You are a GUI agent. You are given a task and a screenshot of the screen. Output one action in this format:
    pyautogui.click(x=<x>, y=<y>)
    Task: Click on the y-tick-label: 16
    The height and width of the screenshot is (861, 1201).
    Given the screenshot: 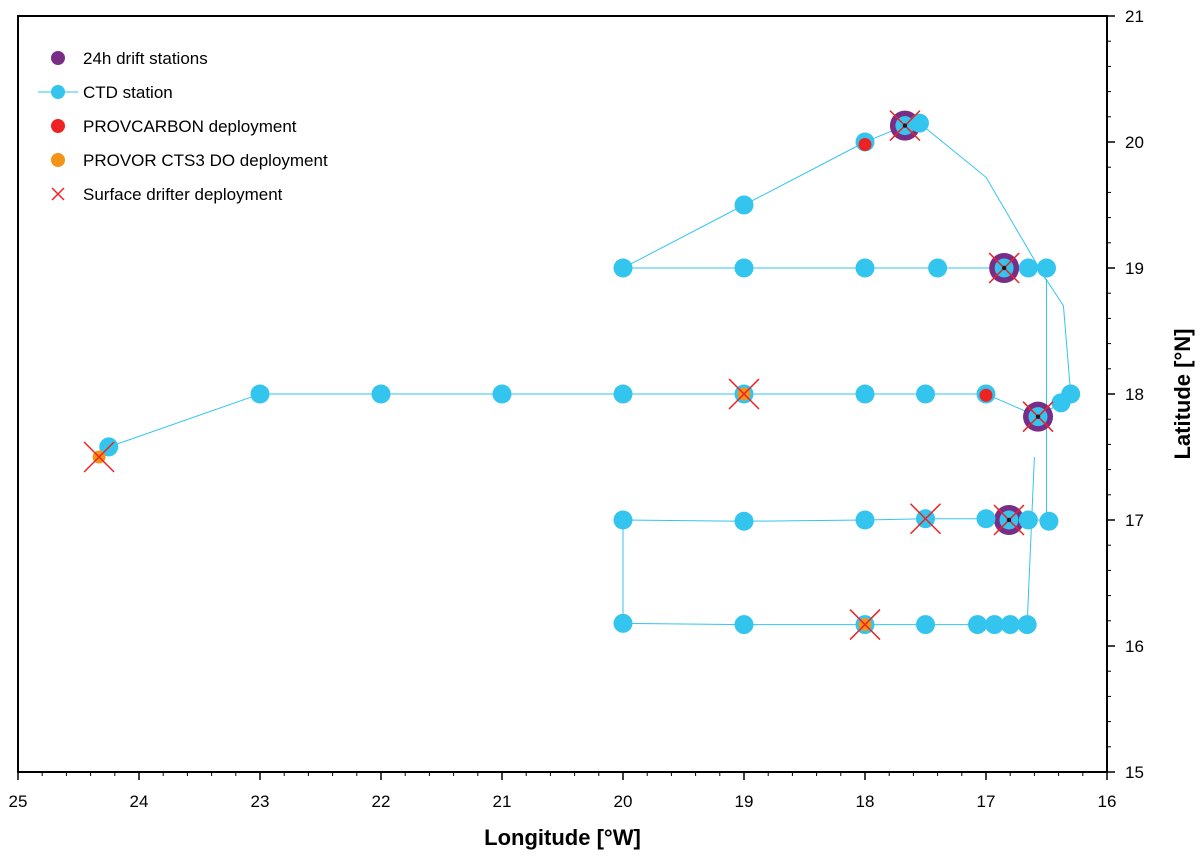 What is the action you would take?
    pyautogui.click(x=1134, y=646)
    